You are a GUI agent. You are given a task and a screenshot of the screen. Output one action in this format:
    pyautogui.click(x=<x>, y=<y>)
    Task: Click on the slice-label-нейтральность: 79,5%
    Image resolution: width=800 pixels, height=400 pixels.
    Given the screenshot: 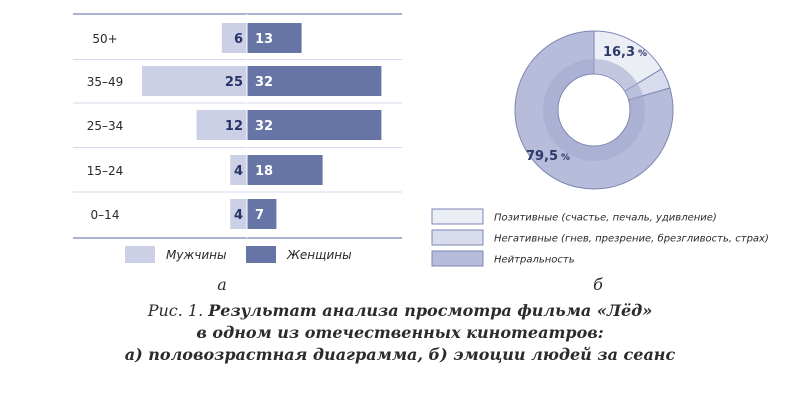 What is the action you would take?
    pyautogui.click(x=548, y=156)
    